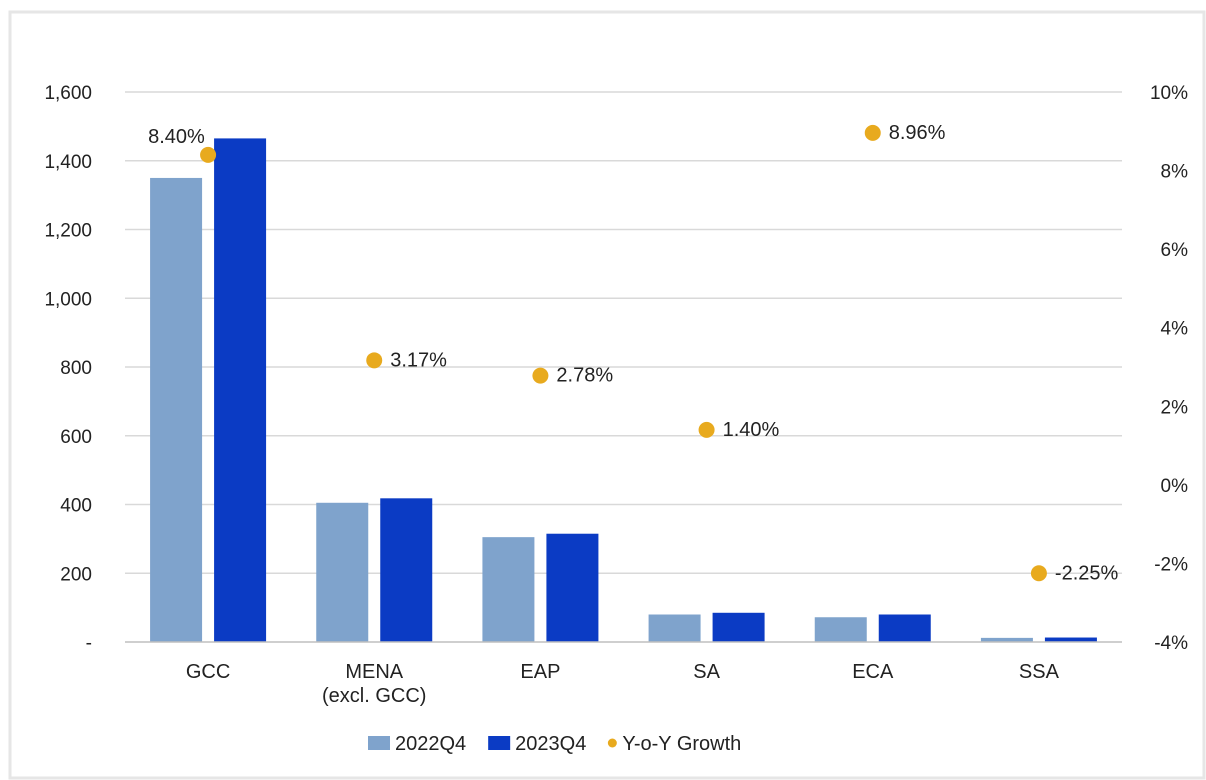 This screenshot has width=1206, height=780. Describe the element at coordinates (89, 643) in the screenshot. I see `left-tick-label: -` at that location.